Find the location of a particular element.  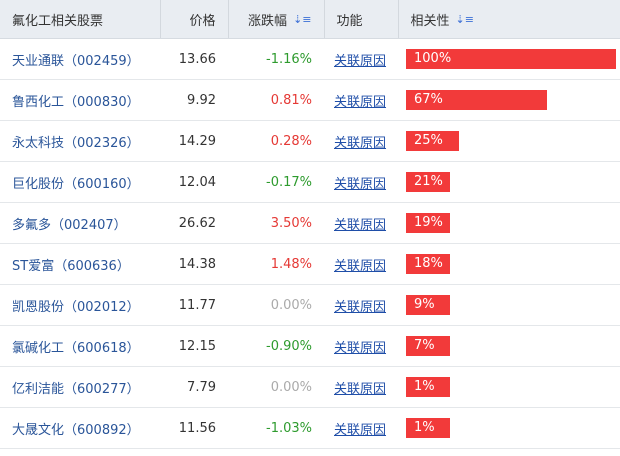

stock-price: 7.79 is located at coordinates (194, 387).